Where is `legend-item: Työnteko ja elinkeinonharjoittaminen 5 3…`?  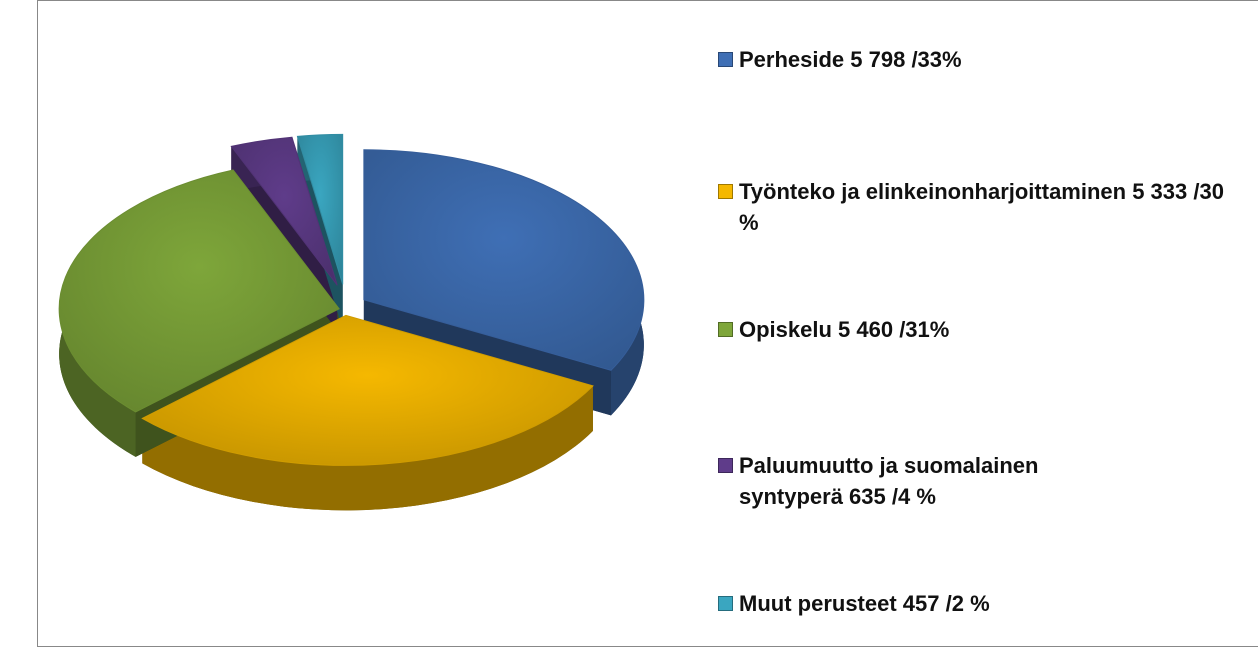 legend-item: Työnteko ja elinkeinonharjoittaminen 5 3… is located at coordinates (983, 207).